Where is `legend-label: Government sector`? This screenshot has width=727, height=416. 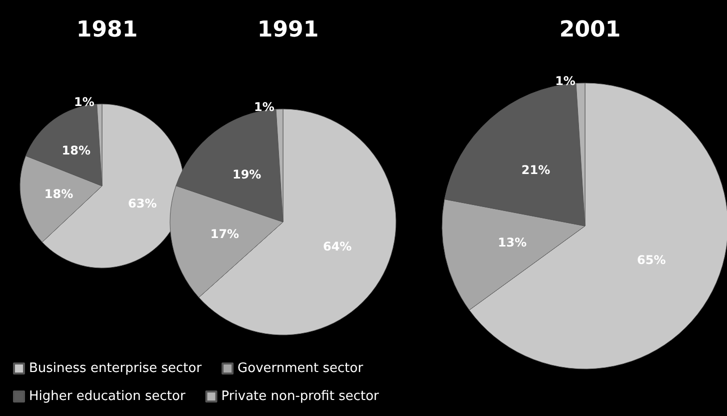
legend-label: Government sector is located at coordinates (301, 368).